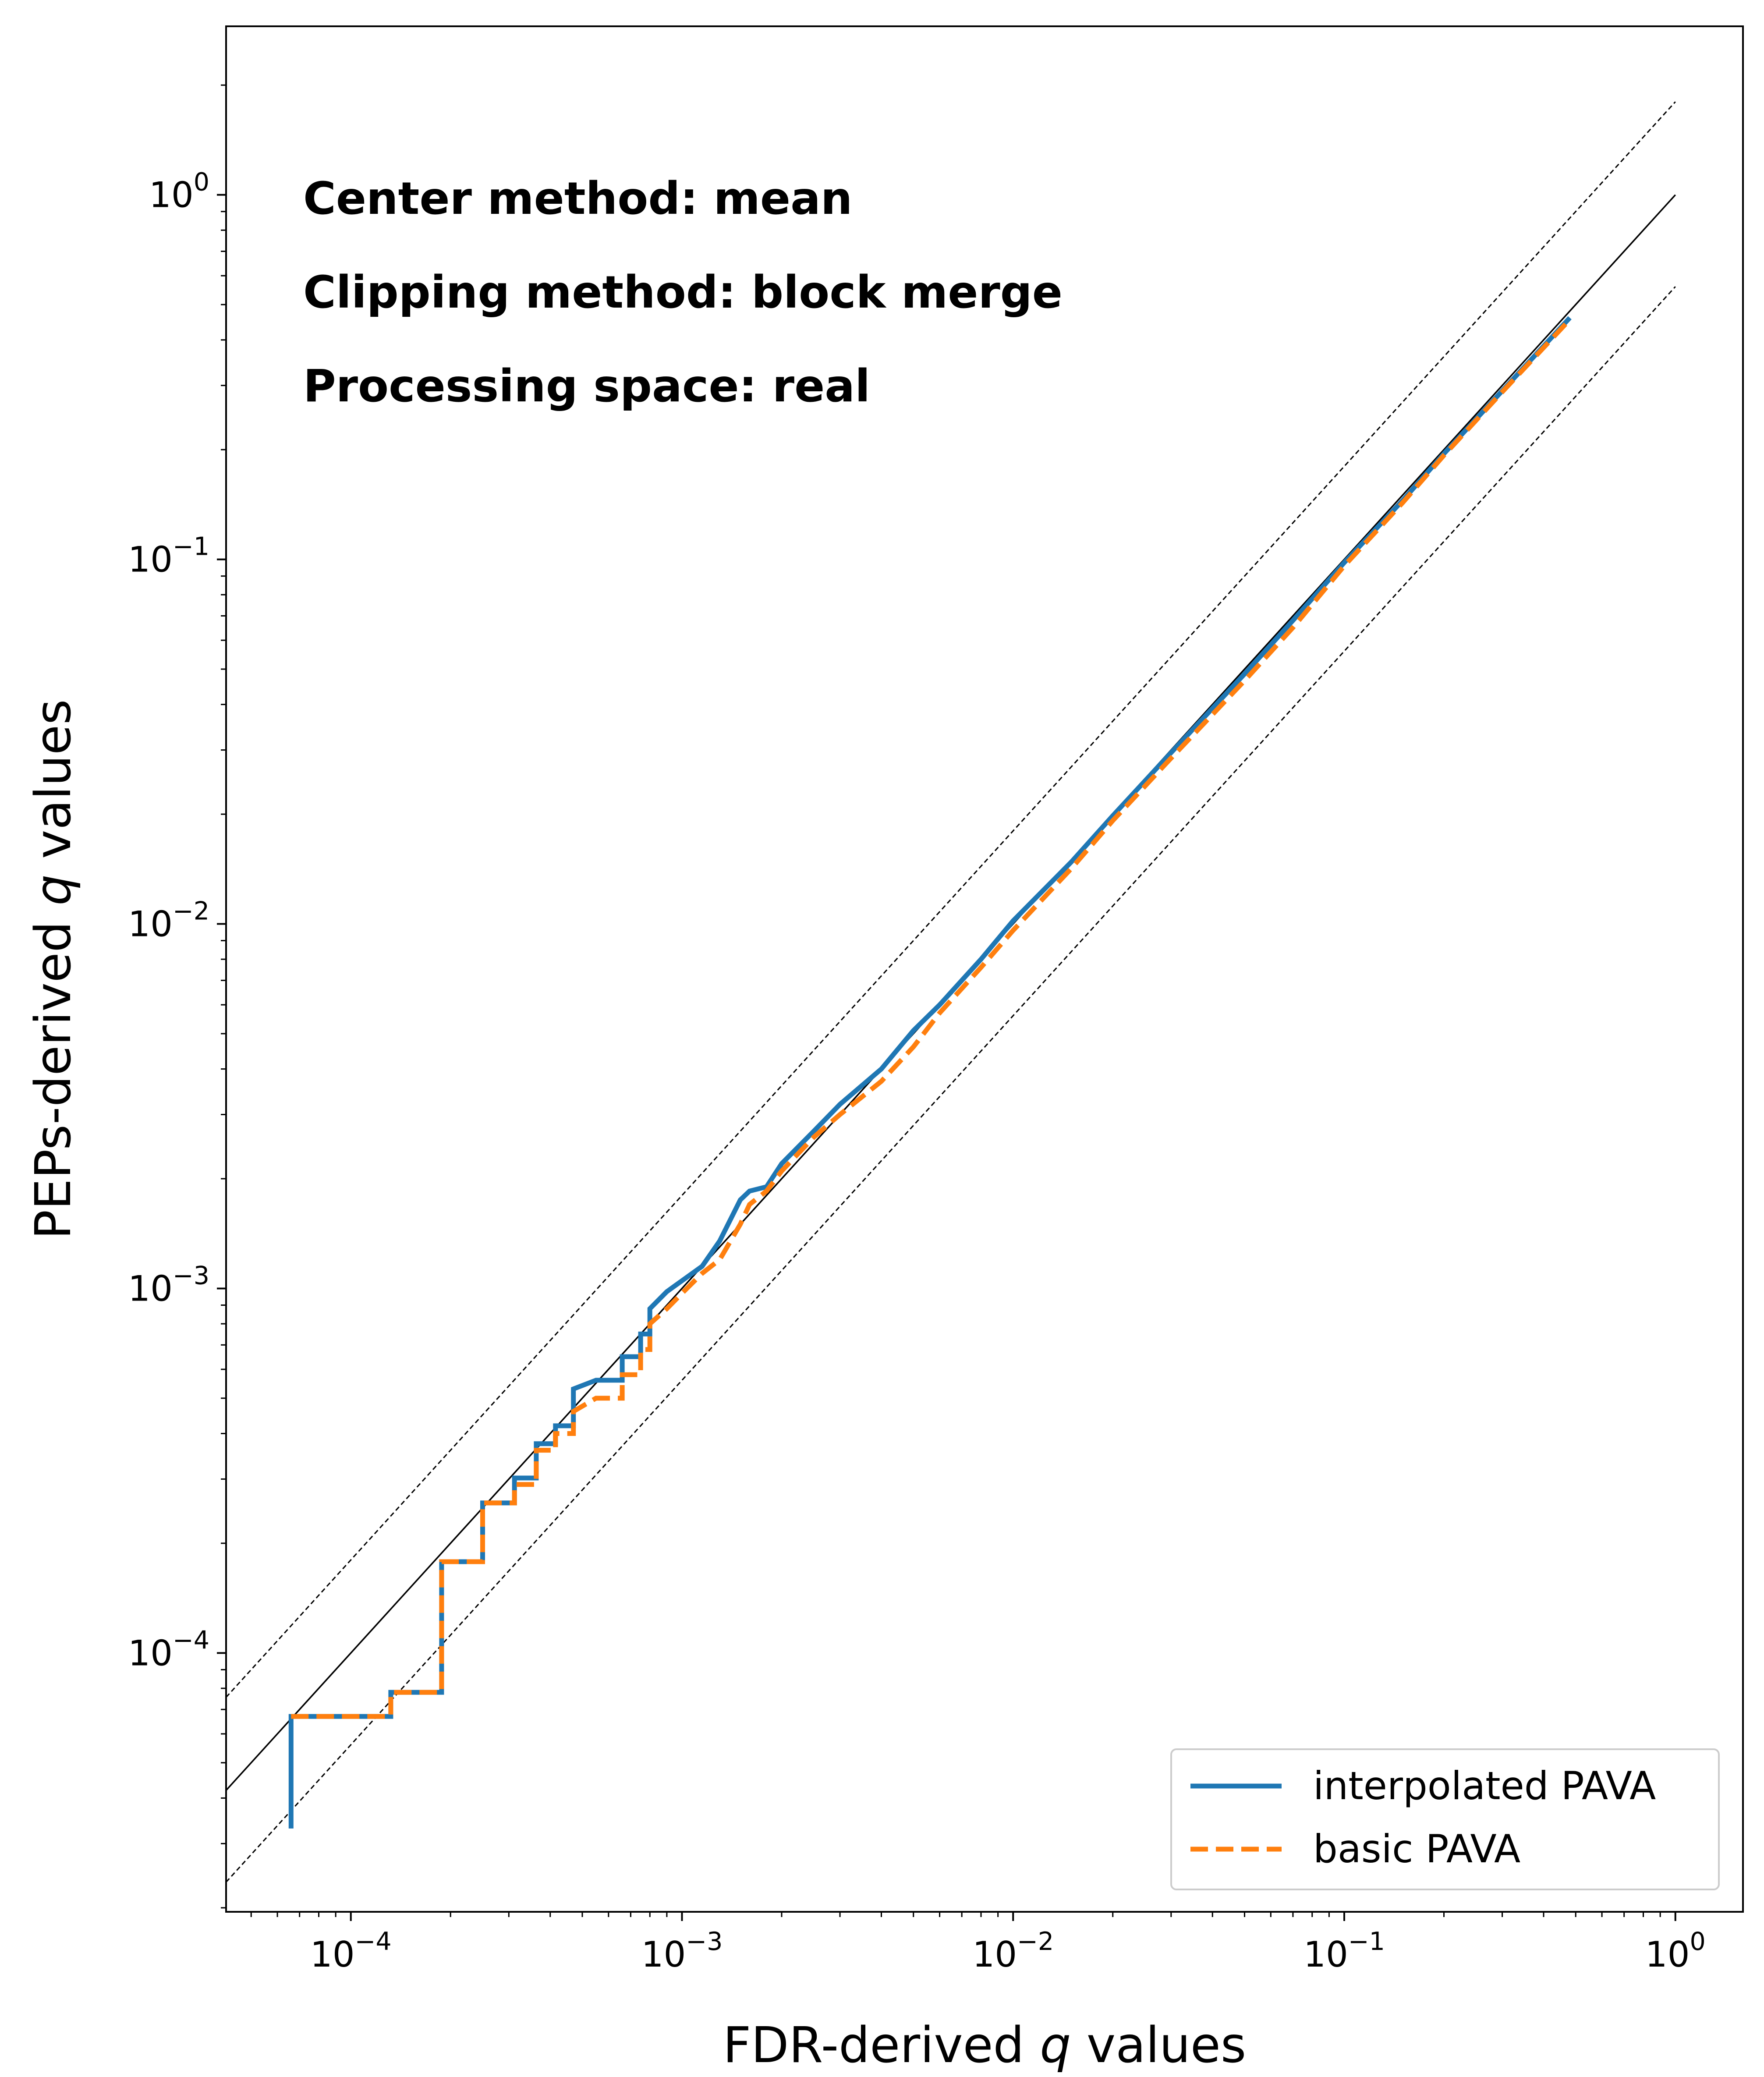 The height and width of the screenshot is (2077, 1764). What do you see at coordinates (191, 1275) in the screenshot?
I see `y-tick-label-exponent: −3` at bounding box center [191, 1275].